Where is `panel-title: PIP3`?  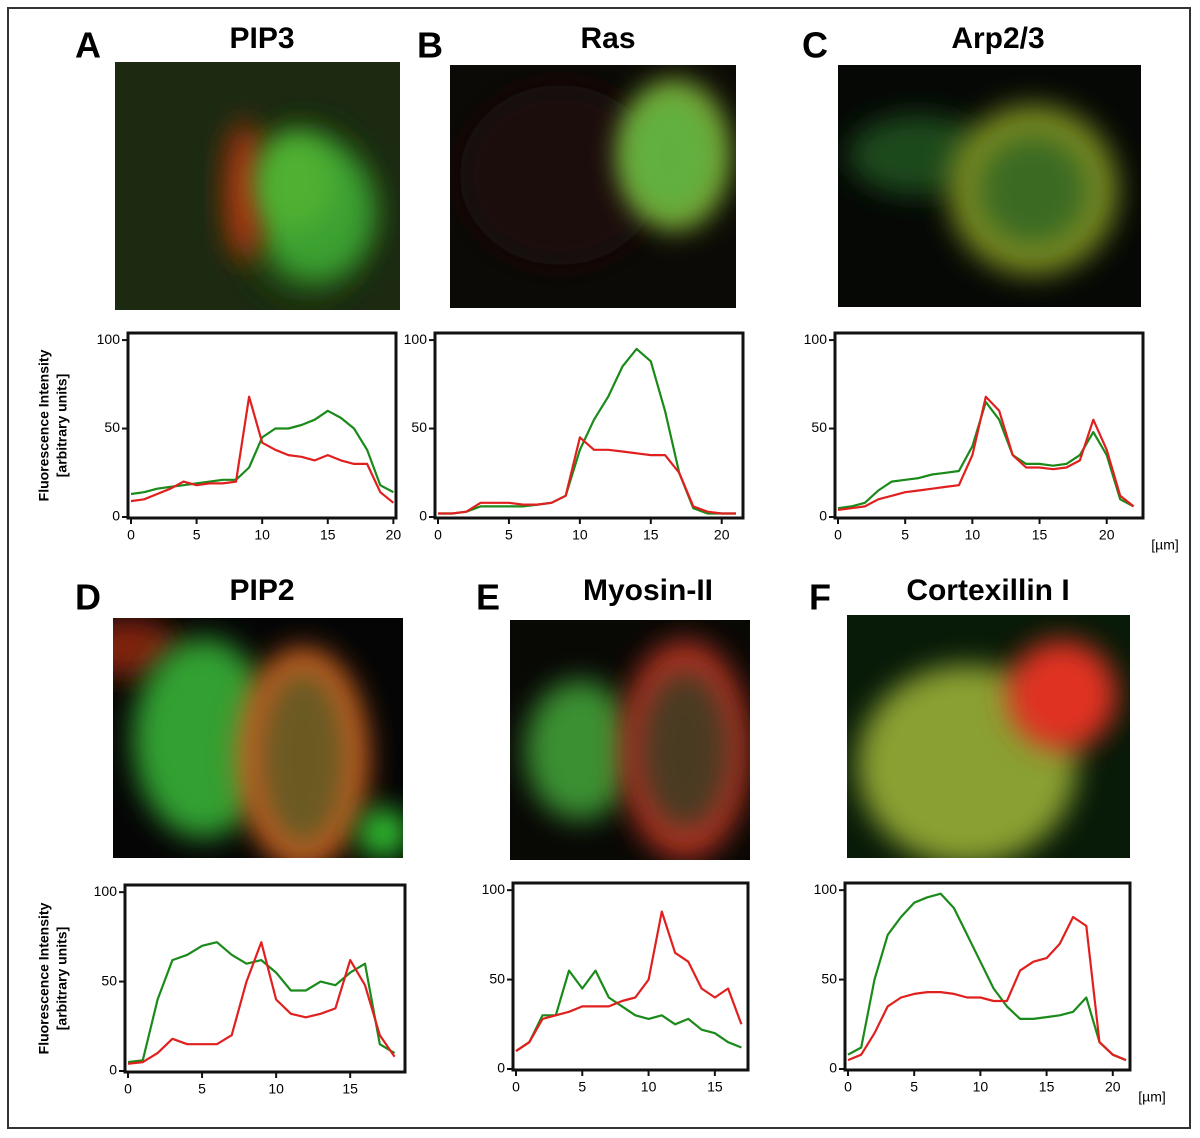 panel-title: PIP3 is located at coordinates (261, 38).